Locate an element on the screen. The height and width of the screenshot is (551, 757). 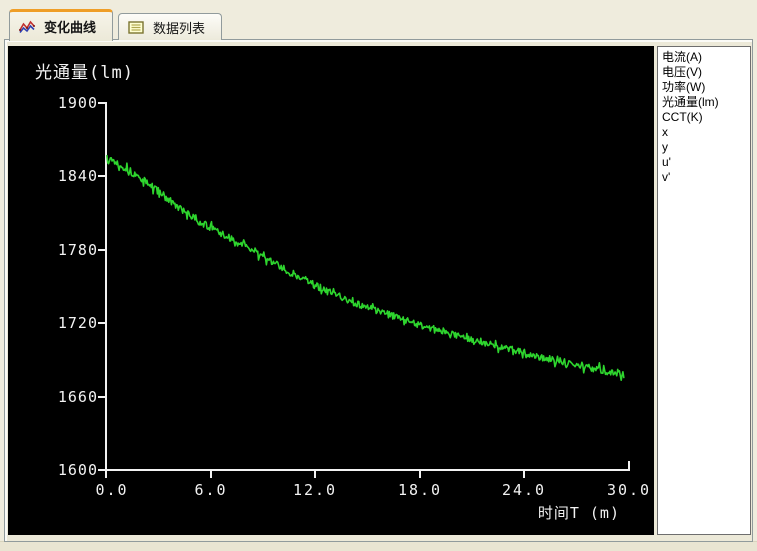
y-tick-label: 1780 is located at coordinates (78, 250).